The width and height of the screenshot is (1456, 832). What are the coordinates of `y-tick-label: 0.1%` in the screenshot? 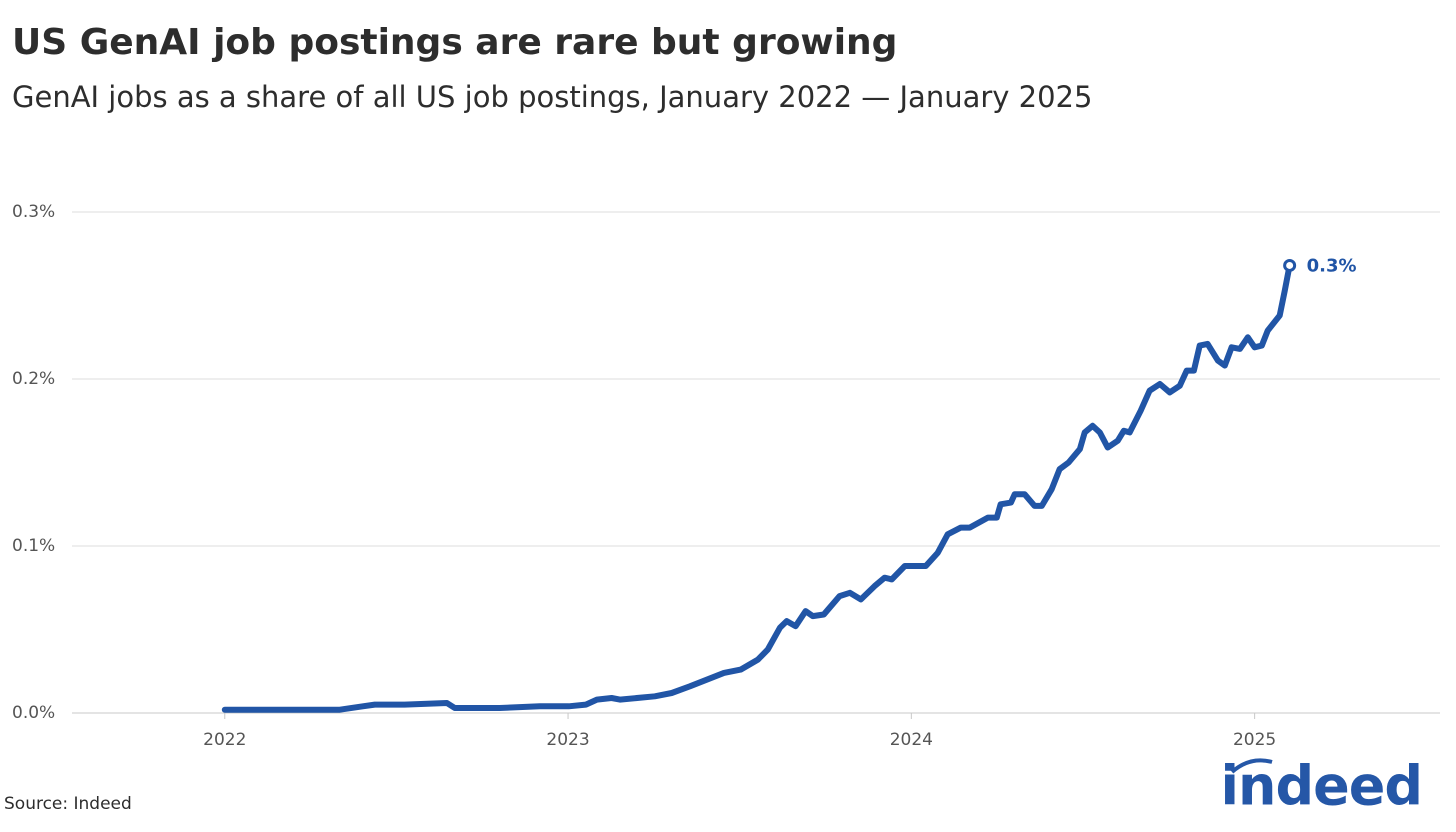 It's located at (33, 546).